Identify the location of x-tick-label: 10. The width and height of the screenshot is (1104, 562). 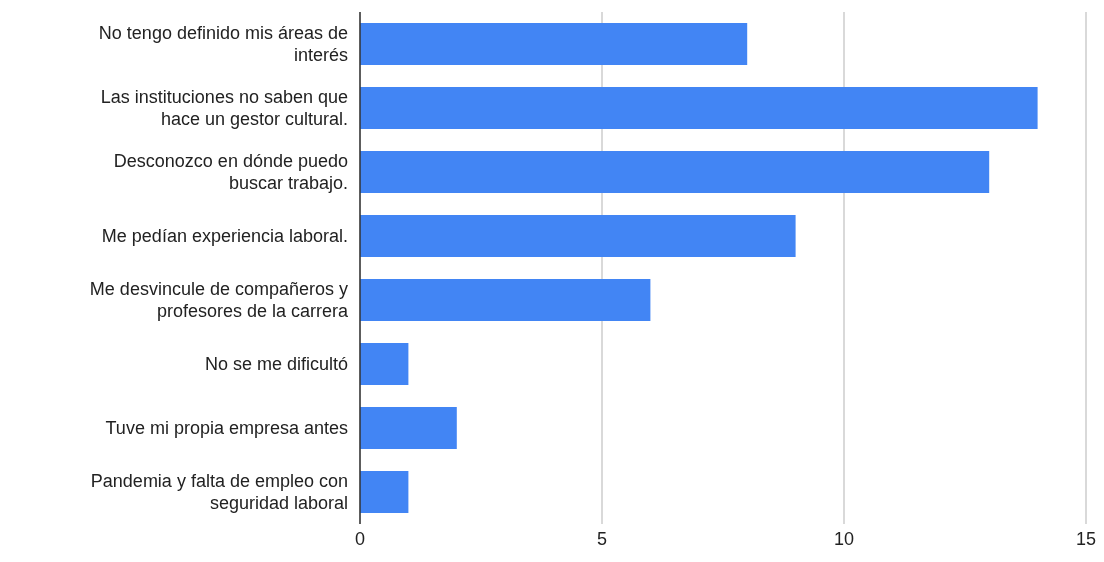
(844, 538).